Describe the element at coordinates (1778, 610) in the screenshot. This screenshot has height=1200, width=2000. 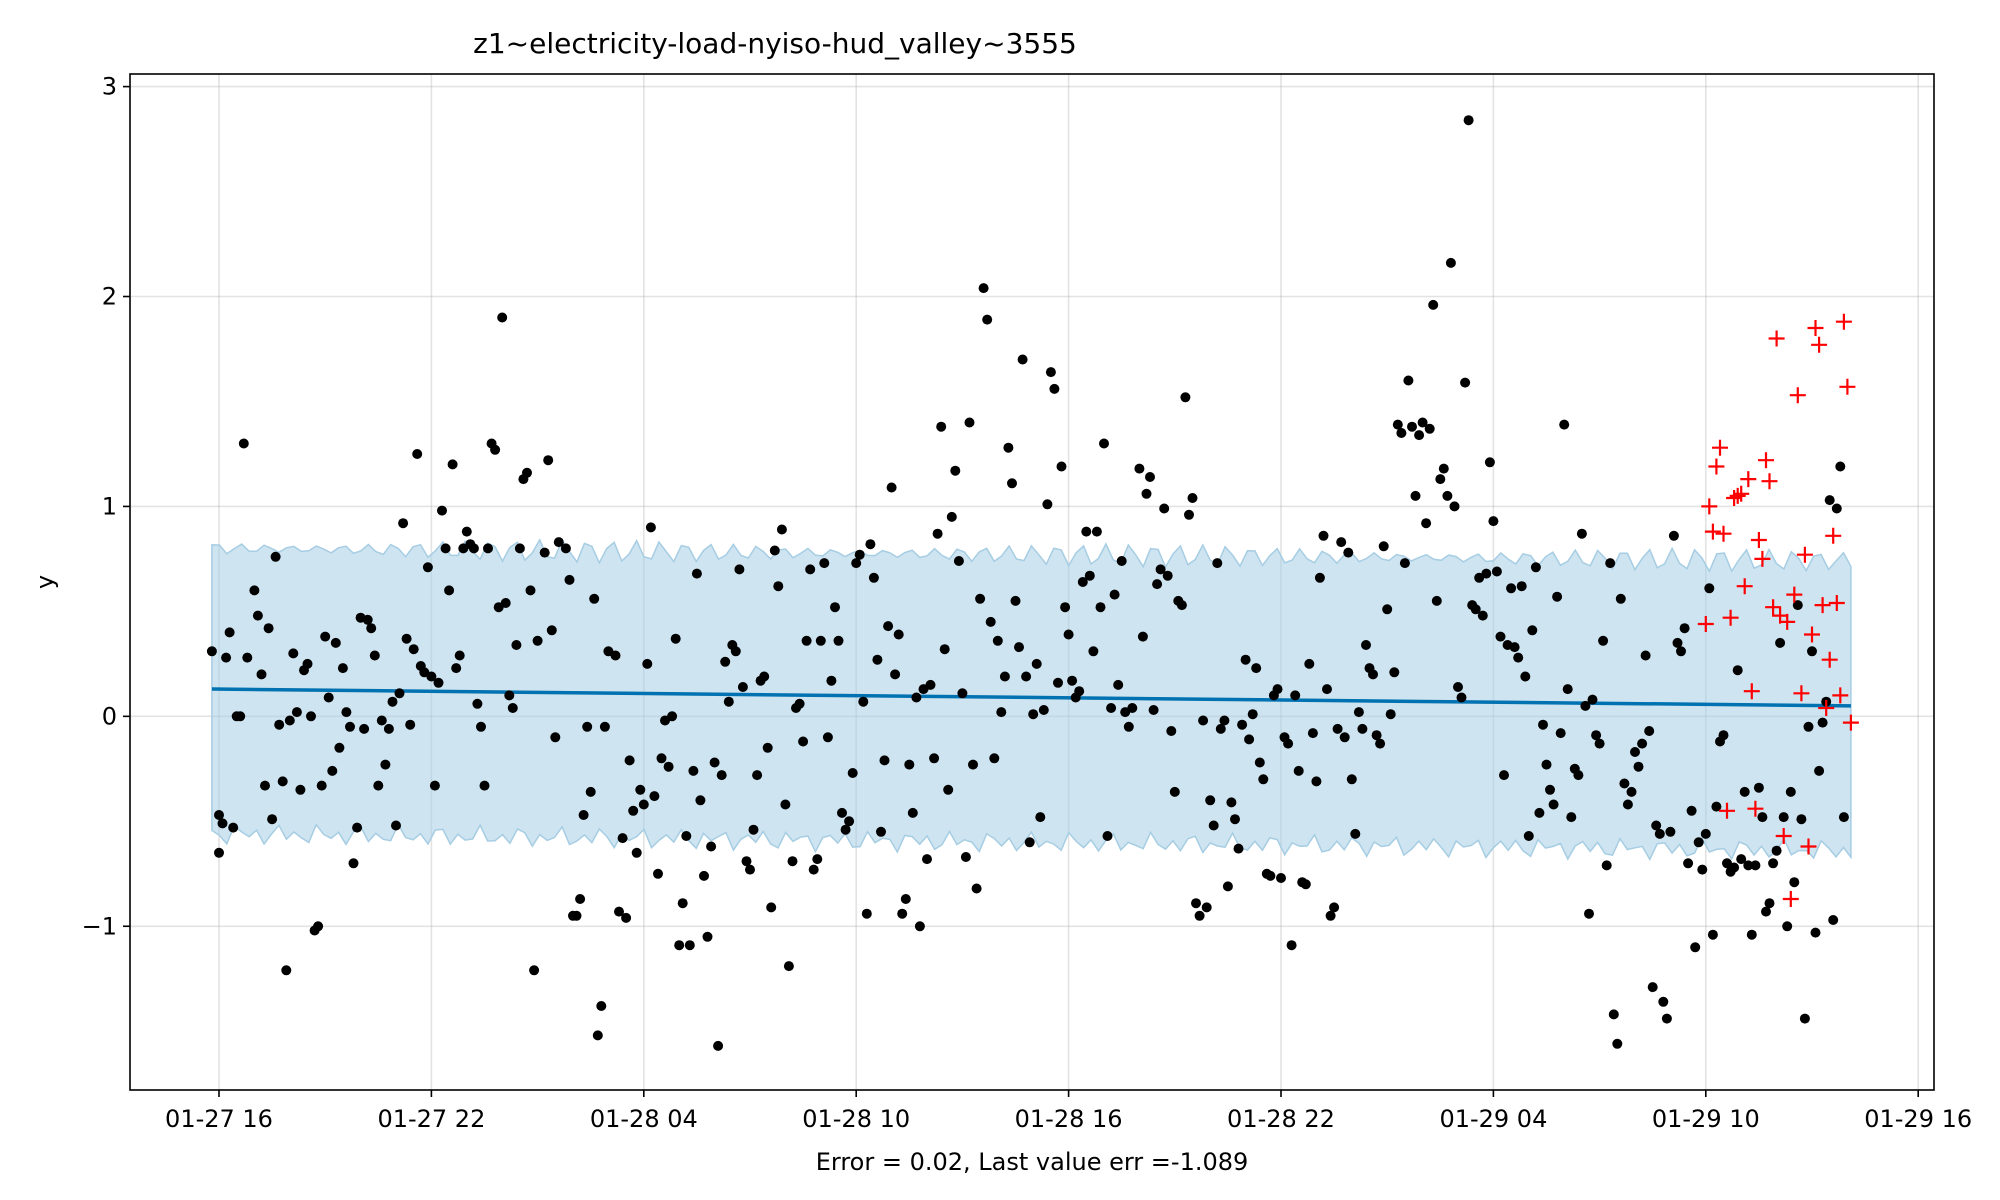
I see `test-points-layer` at that location.